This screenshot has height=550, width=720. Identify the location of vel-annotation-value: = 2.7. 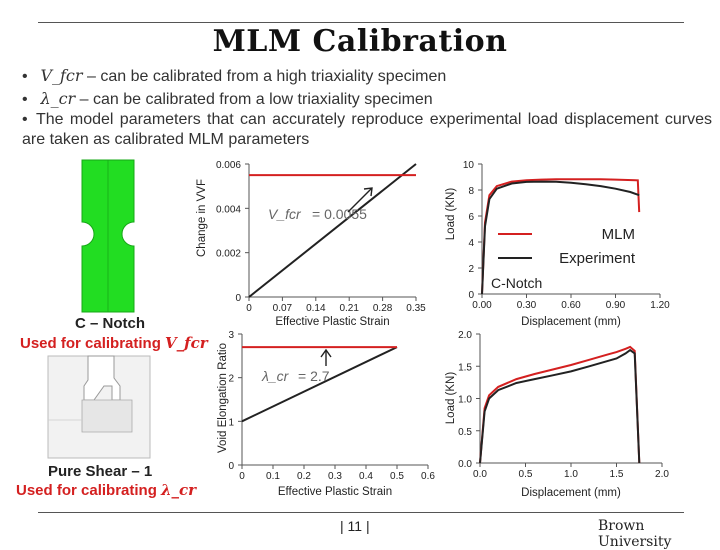
(314, 376).